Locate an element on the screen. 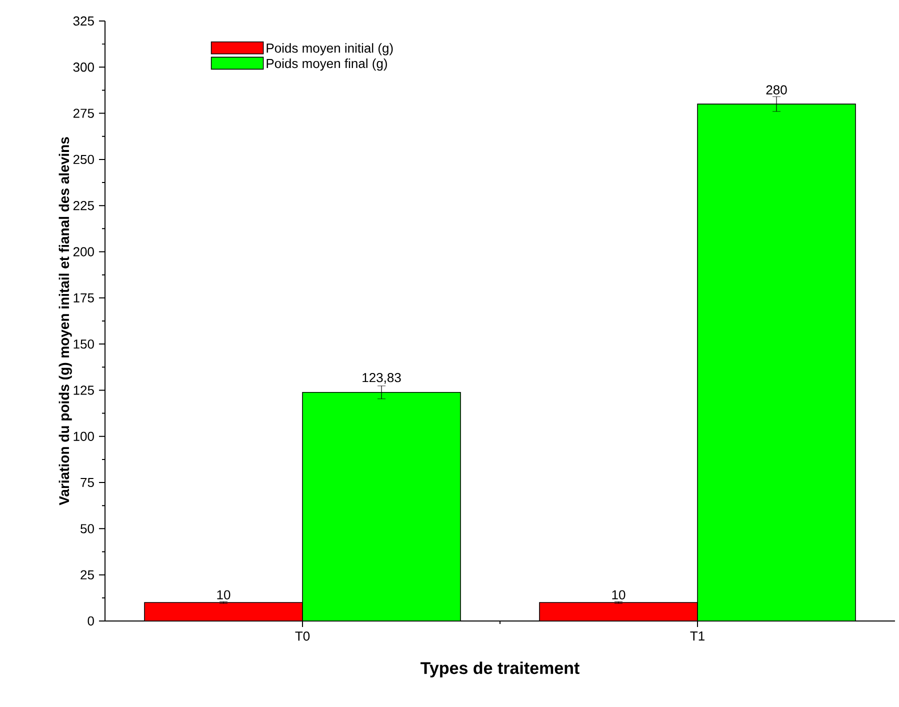 This screenshot has width=899, height=707. y-tick-label: 200 is located at coordinates (83, 251).